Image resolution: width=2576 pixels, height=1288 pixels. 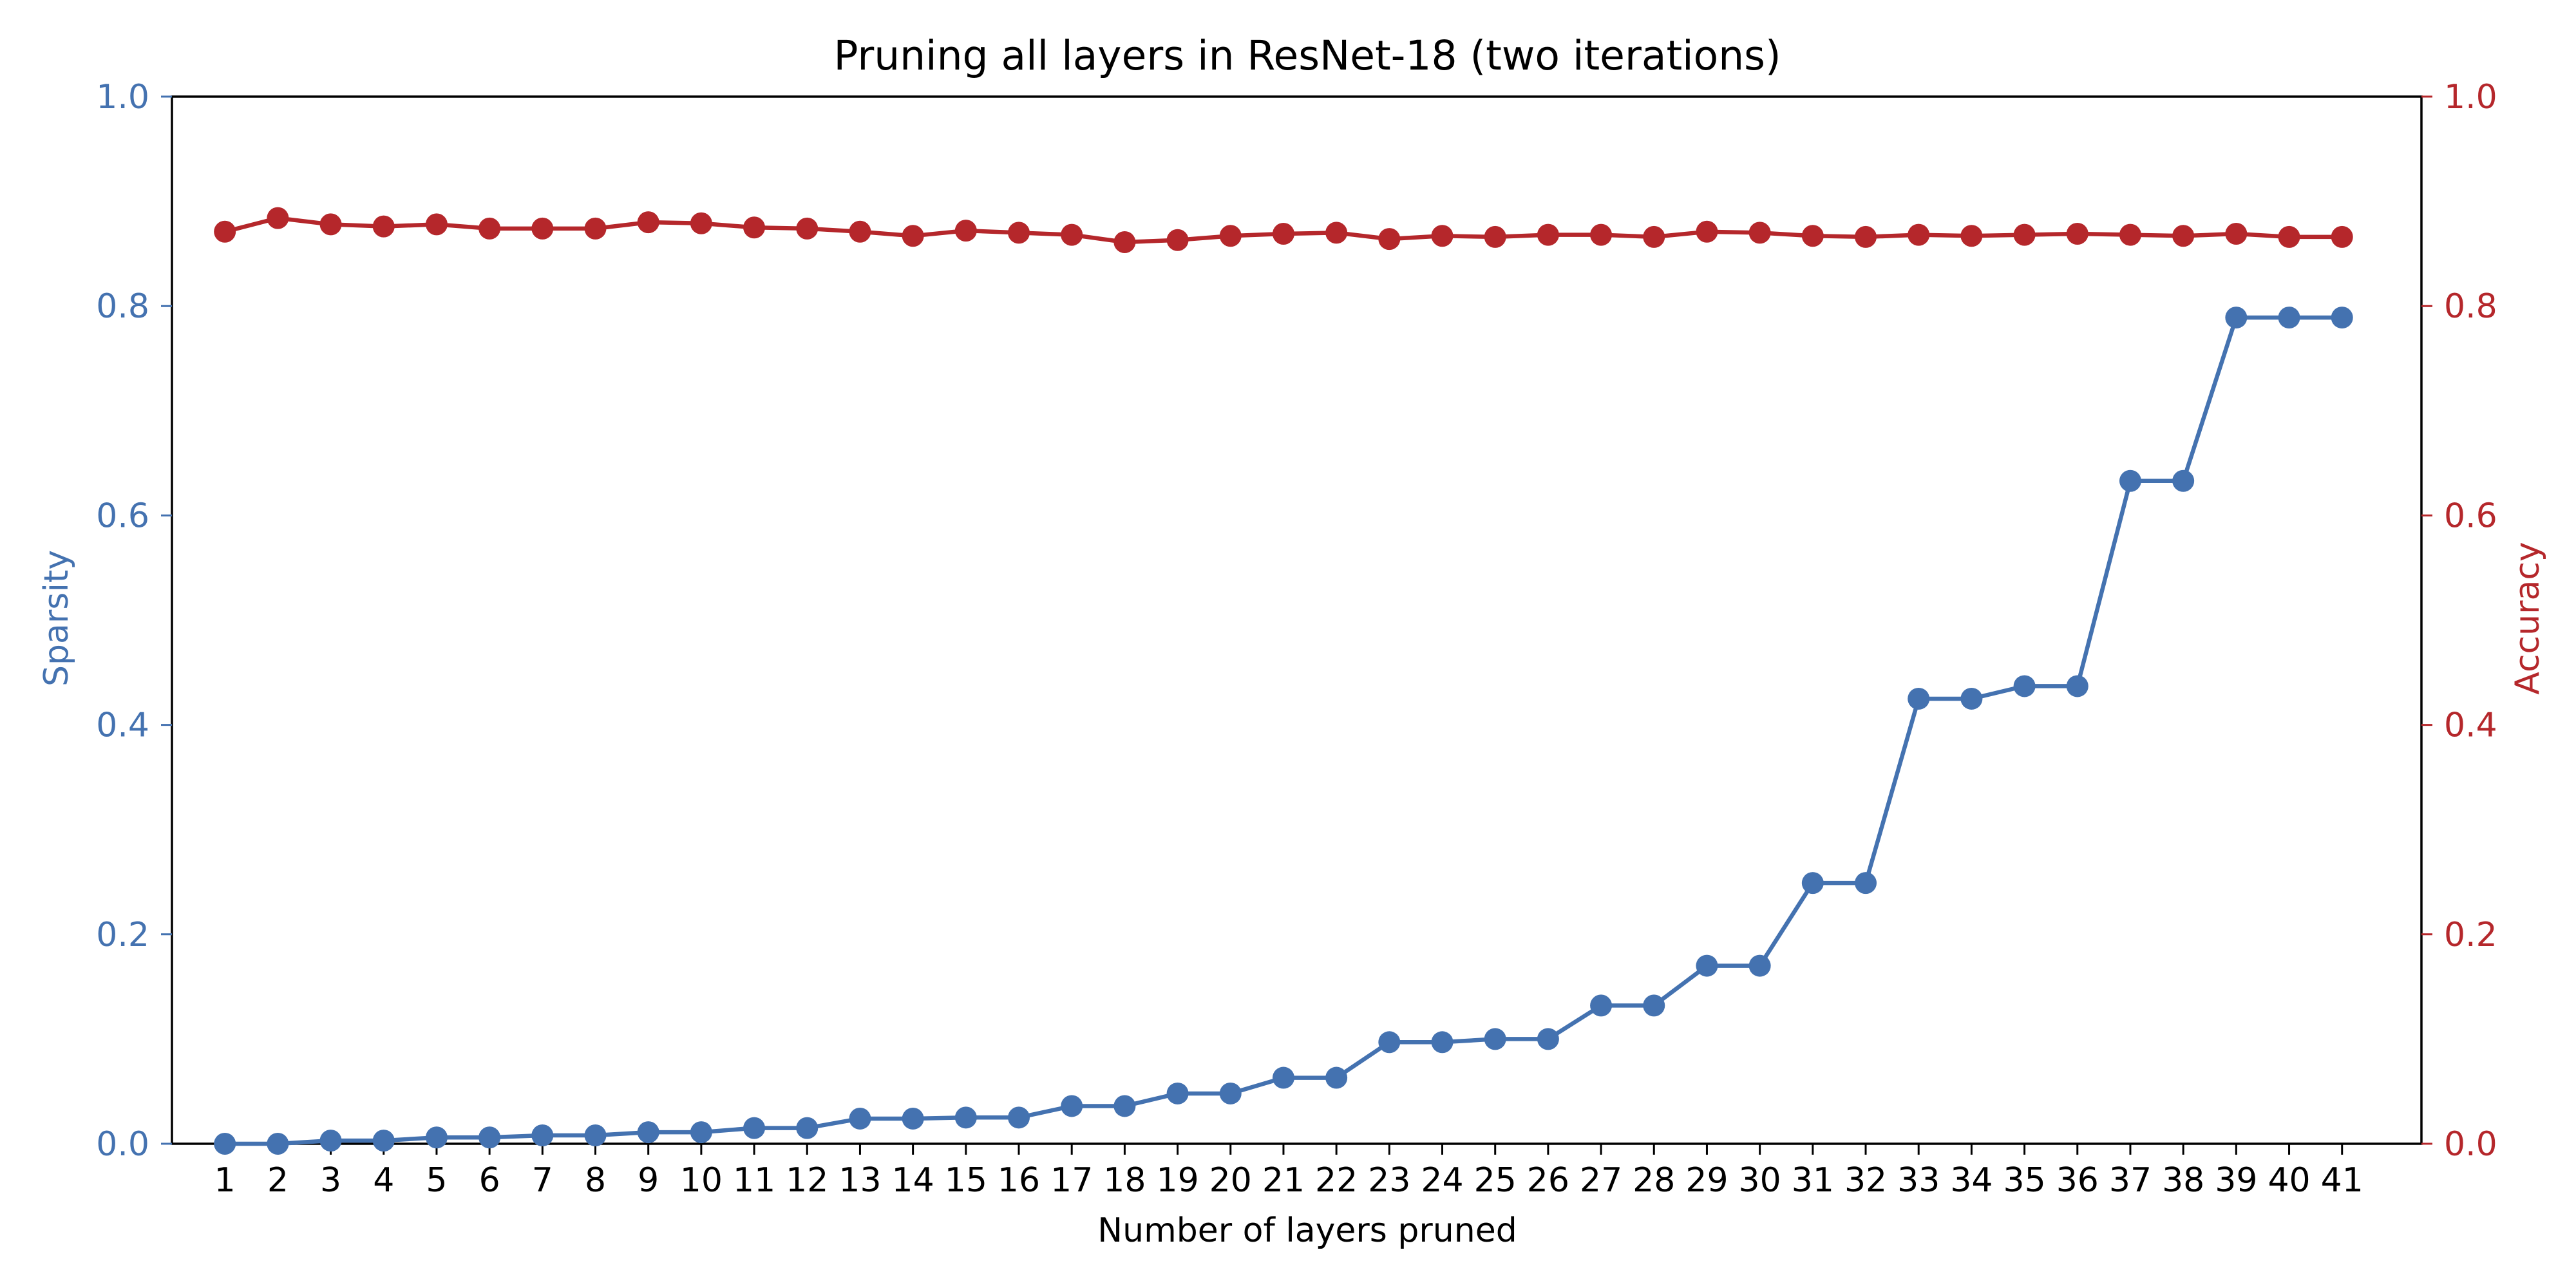 What do you see at coordinates (1177, 1180) in the screenshot?
I see `x-tick-label: 19` at bounding box center [1177, 1180].